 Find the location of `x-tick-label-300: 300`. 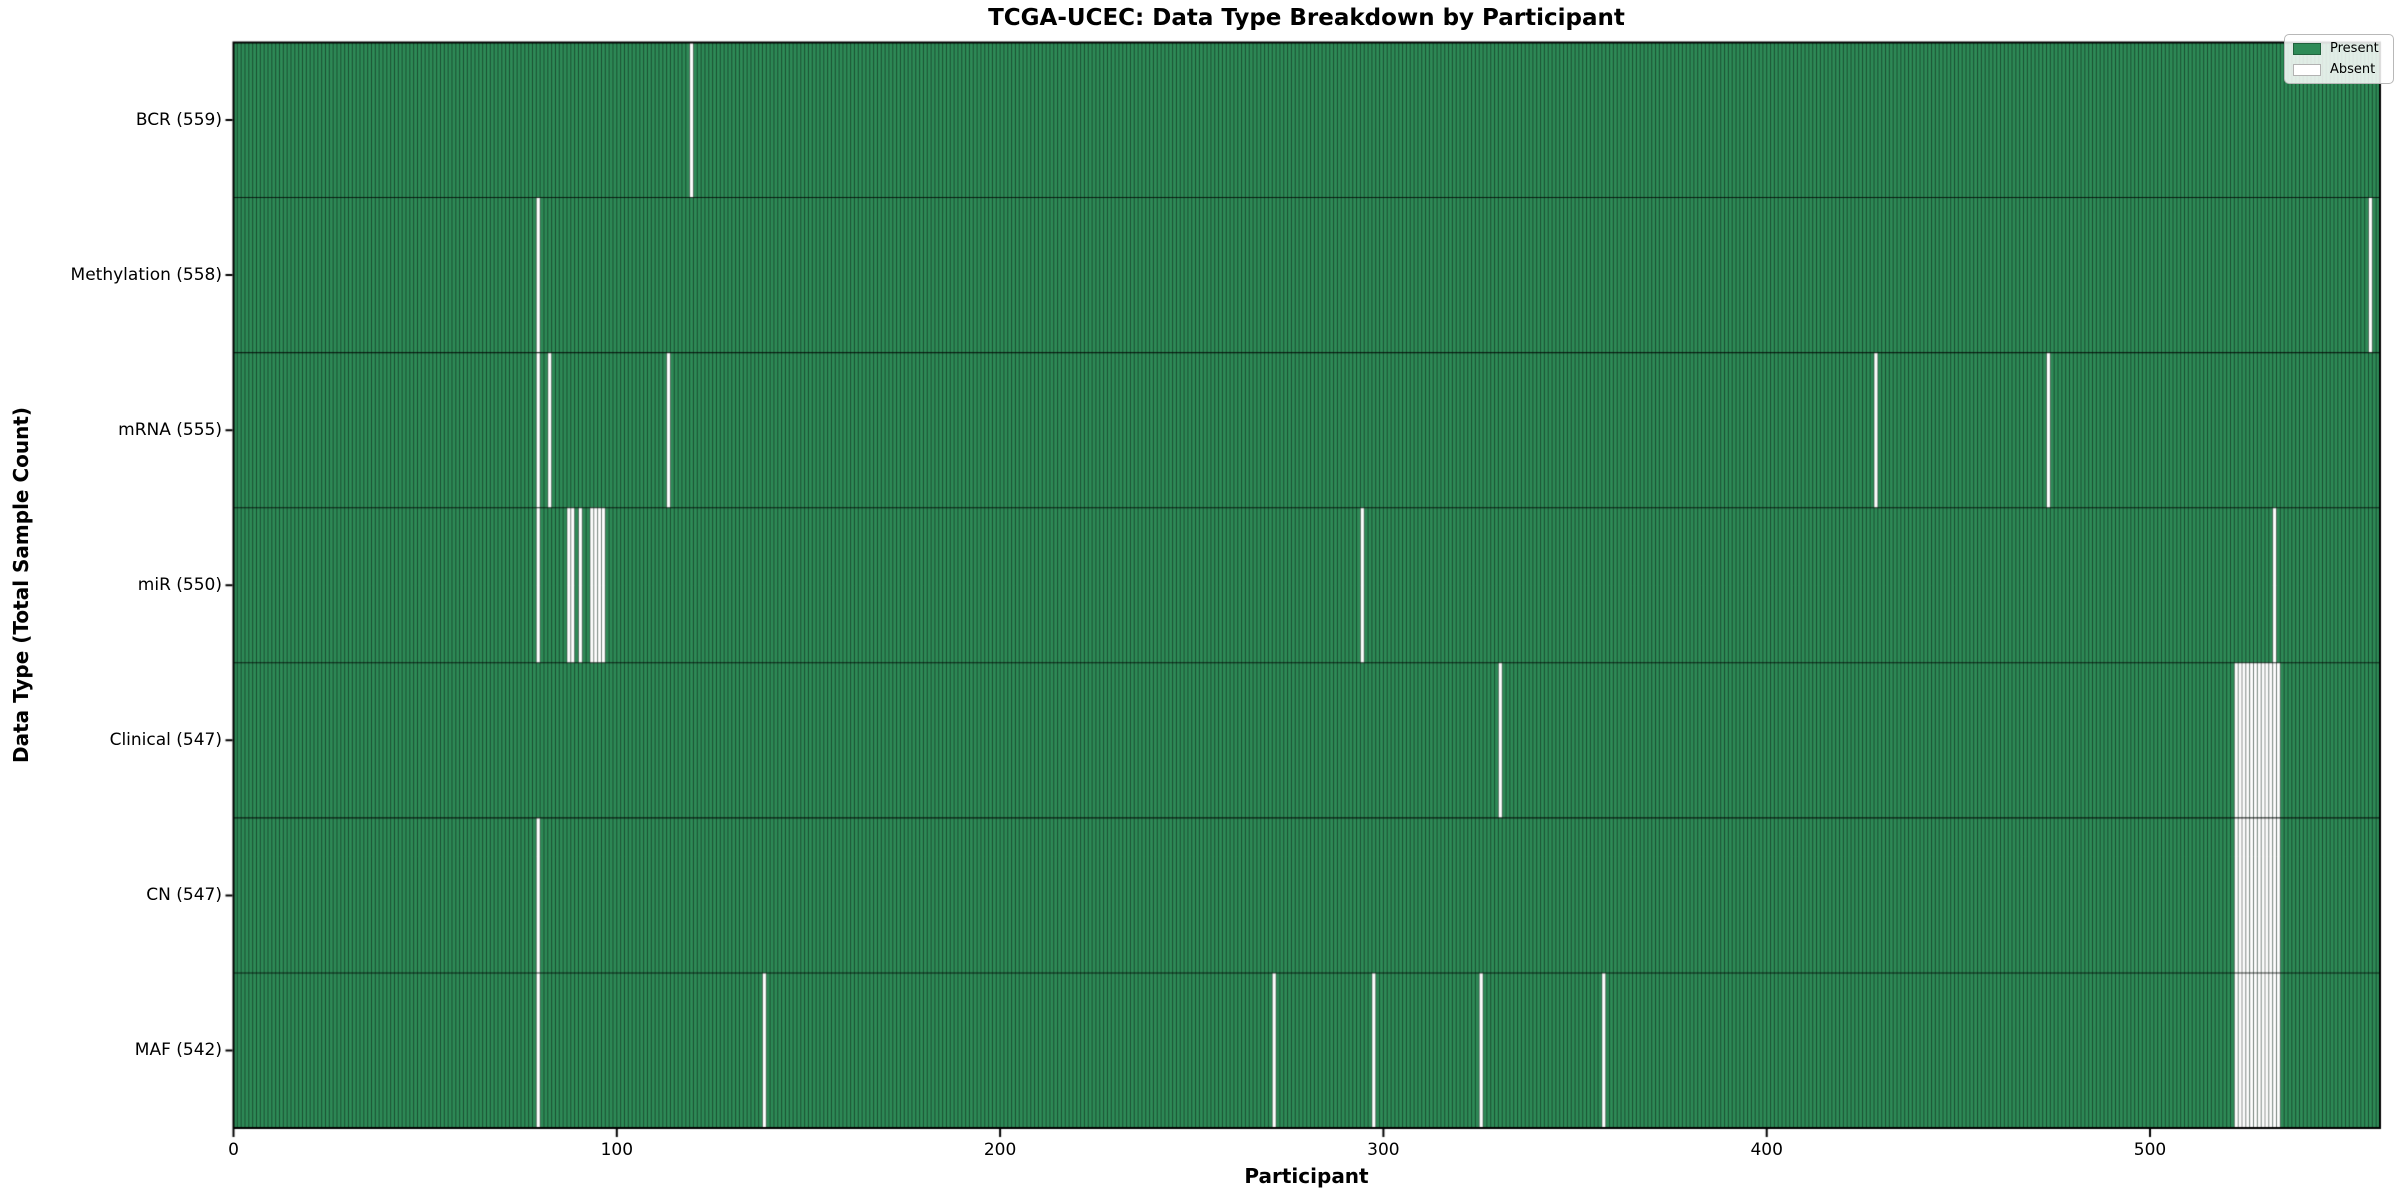

x-tick-label-300: 300 is located at coordinates (1383, 1150).